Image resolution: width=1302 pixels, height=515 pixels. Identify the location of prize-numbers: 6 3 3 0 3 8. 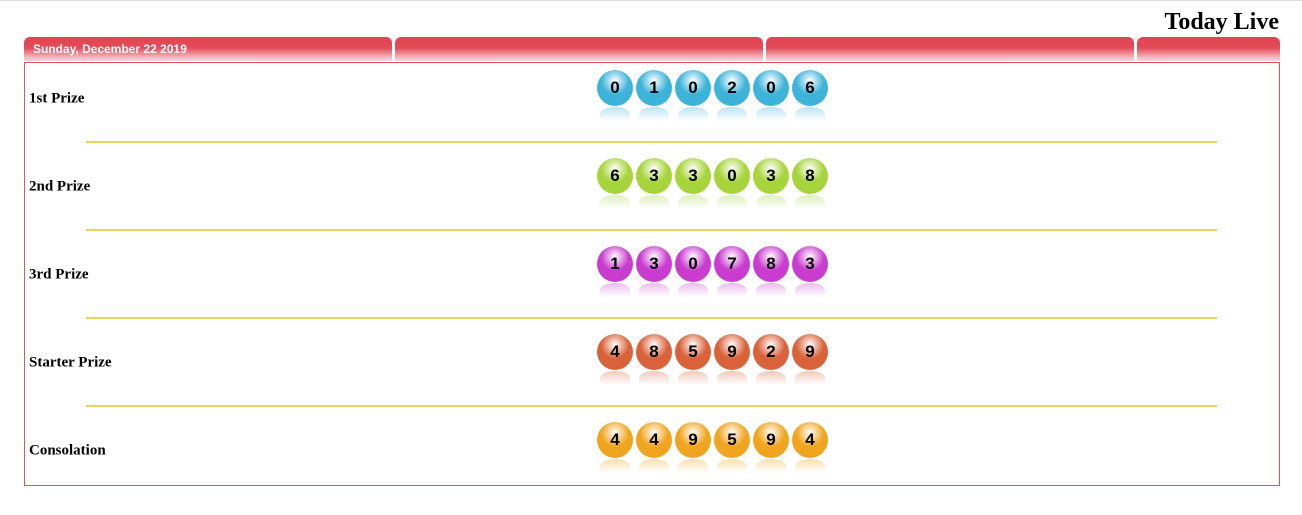
(712, 183).